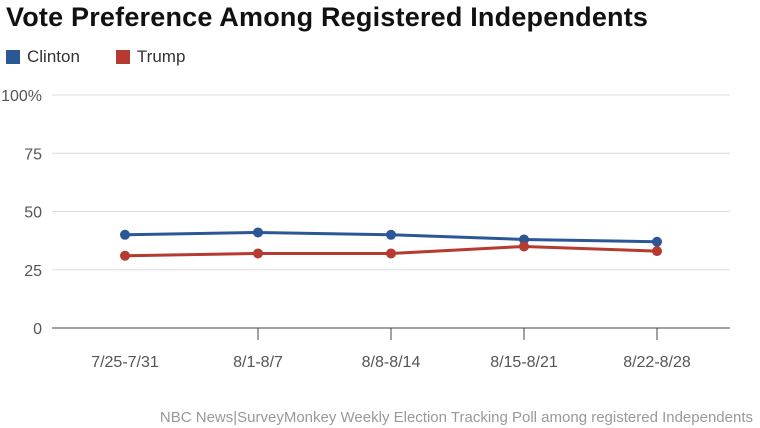 This screenshot has width=760, height=428. What do you see at coordinates (113, 57) in the screenshot?
I see `legend: Clinton Trump` at bounding box center [113, 57].